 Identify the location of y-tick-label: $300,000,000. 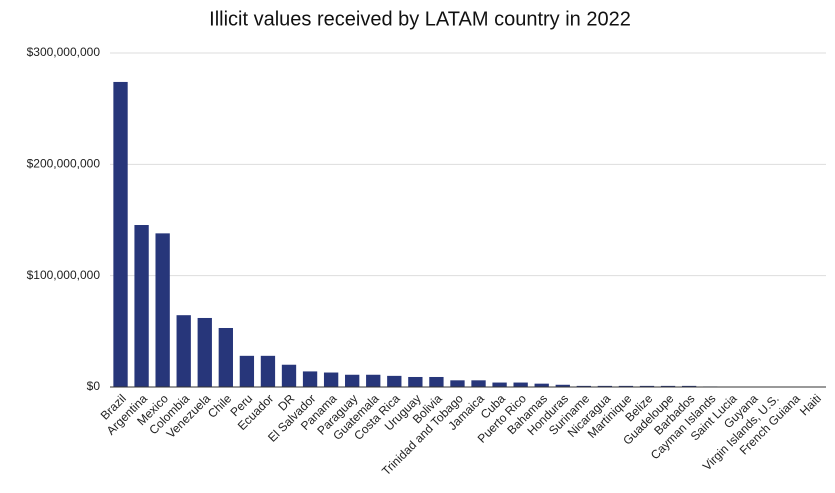
(64, 52).